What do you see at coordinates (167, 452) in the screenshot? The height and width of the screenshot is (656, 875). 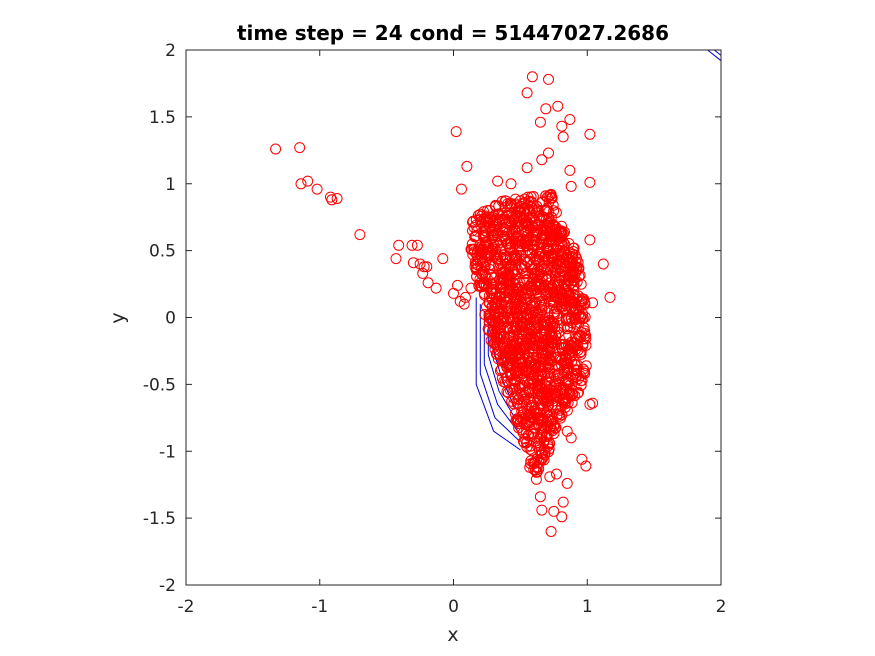 I see `y-tick-label: -1` at bounding box center [167, 452].